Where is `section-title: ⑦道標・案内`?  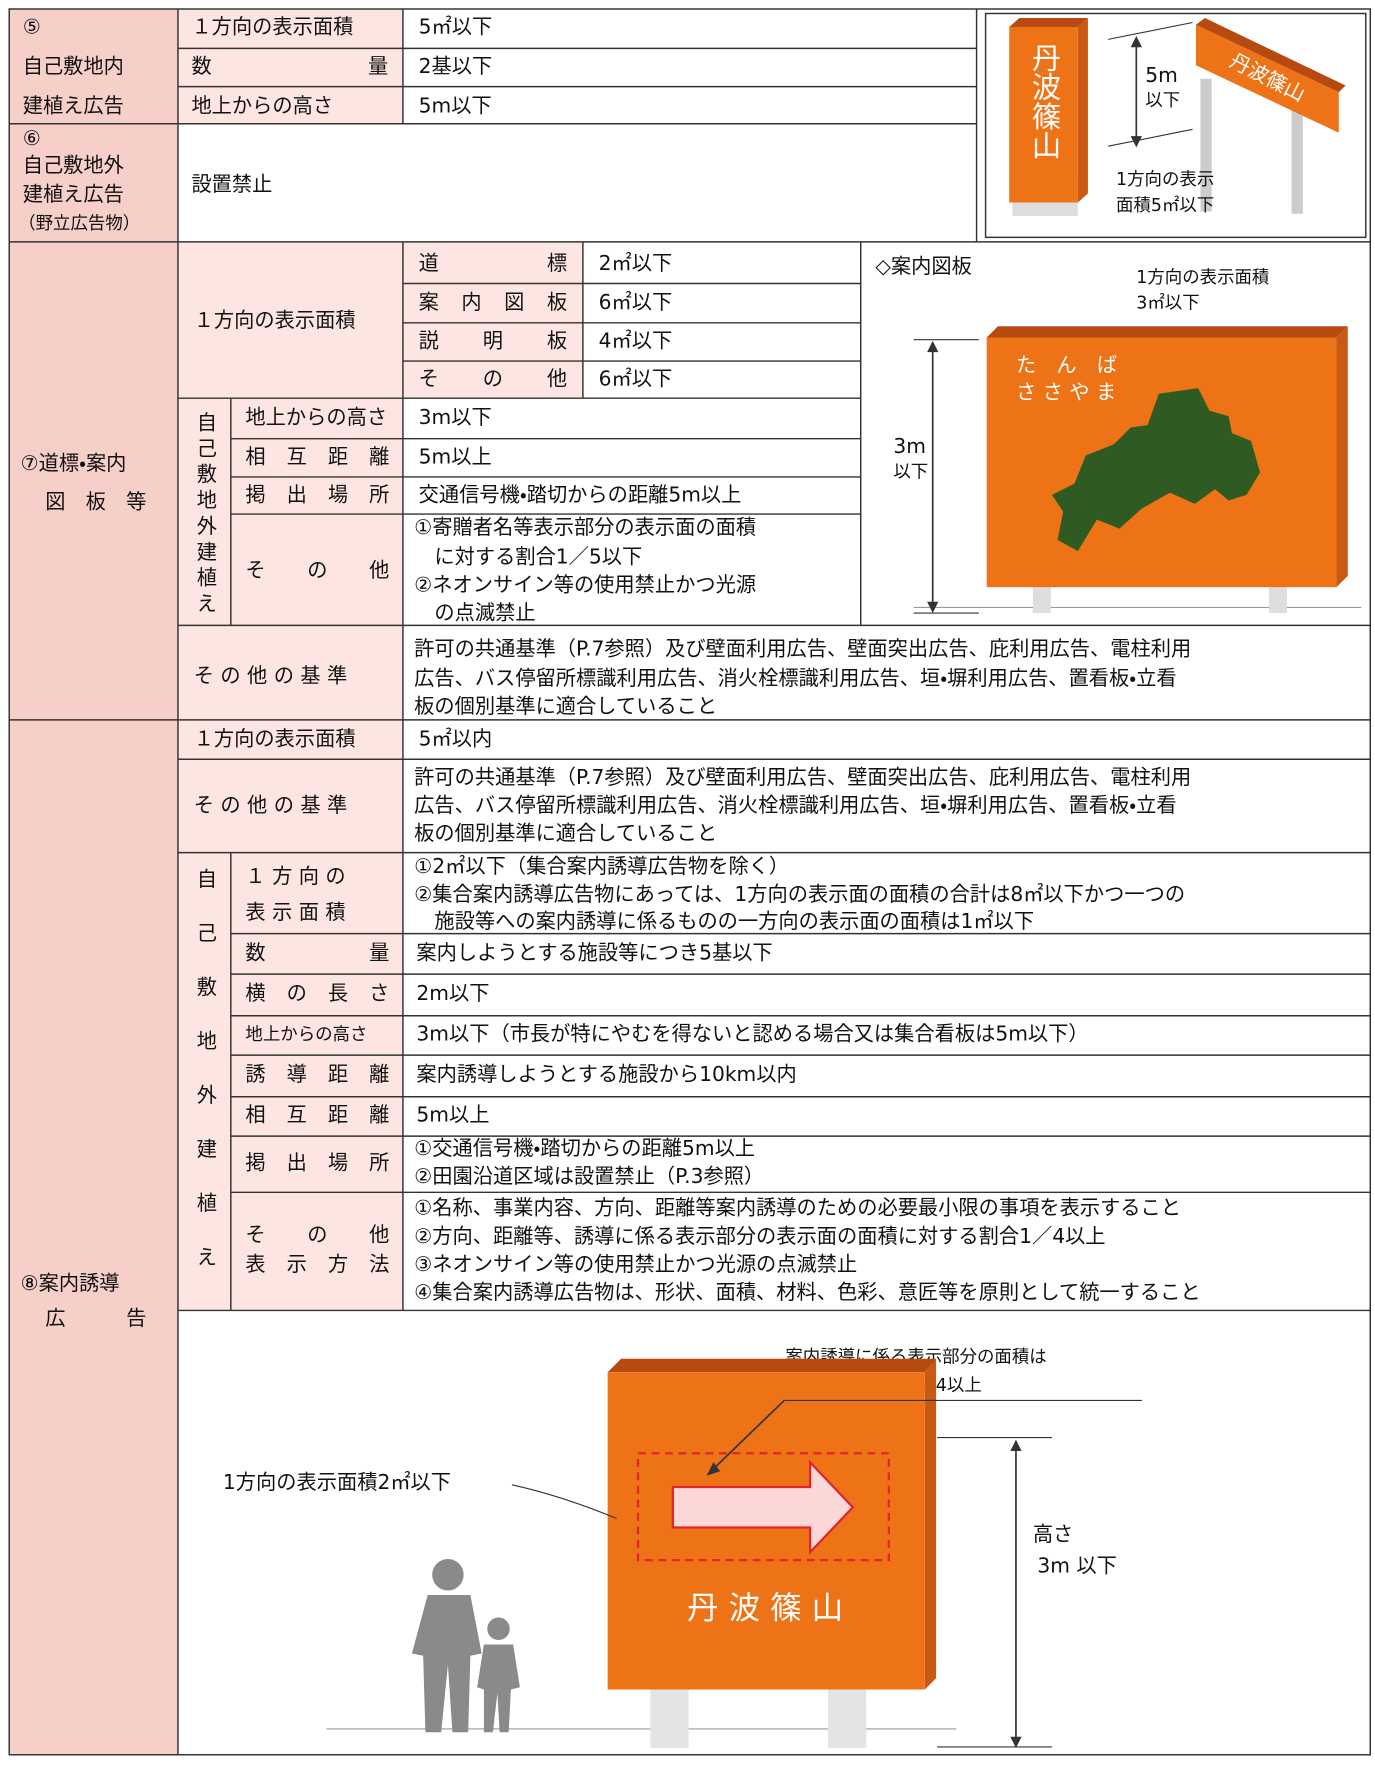
section-title: ⑦道標・案内 is located at coordinates (73, 463).